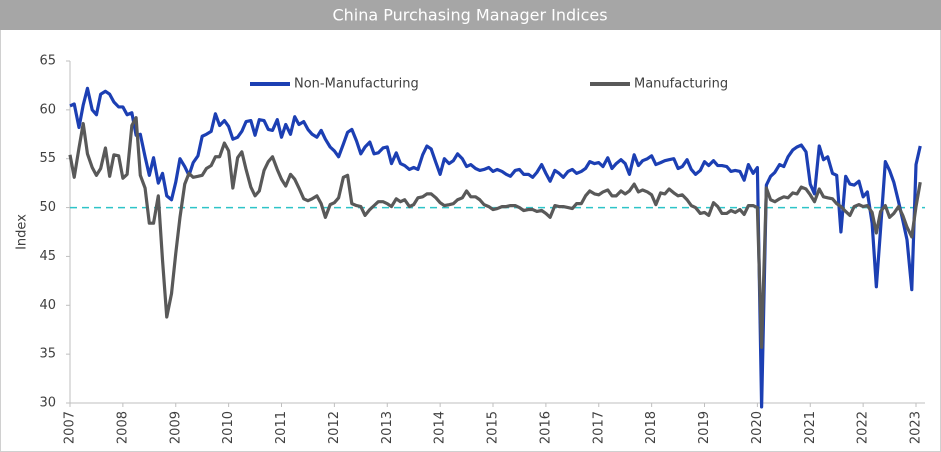  I want to click on y-tick-label: 65, so click(47, 61).